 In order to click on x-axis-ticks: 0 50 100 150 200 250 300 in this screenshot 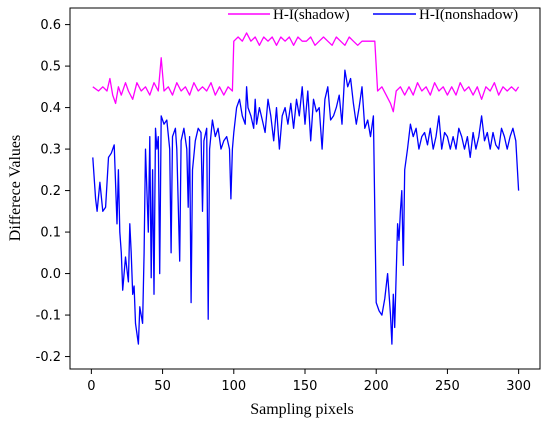, I will do `click(309, 381)`.